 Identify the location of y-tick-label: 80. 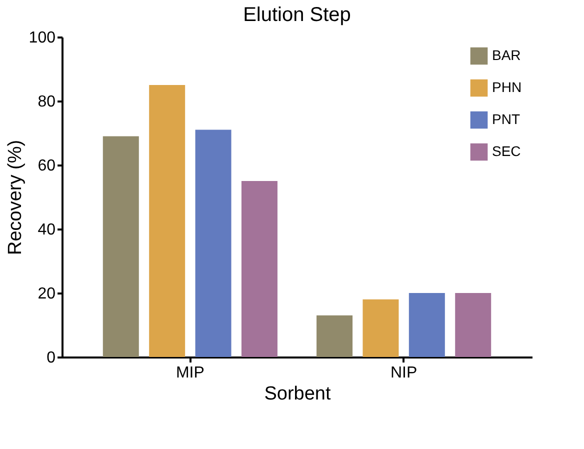
(47, 102).